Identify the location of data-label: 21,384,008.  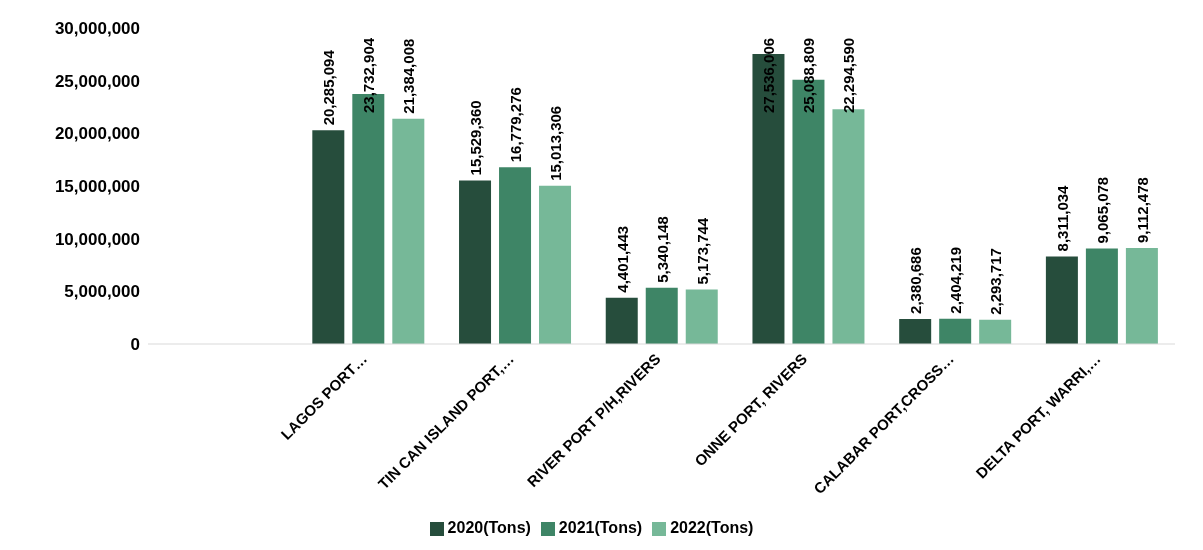
(409, 76).